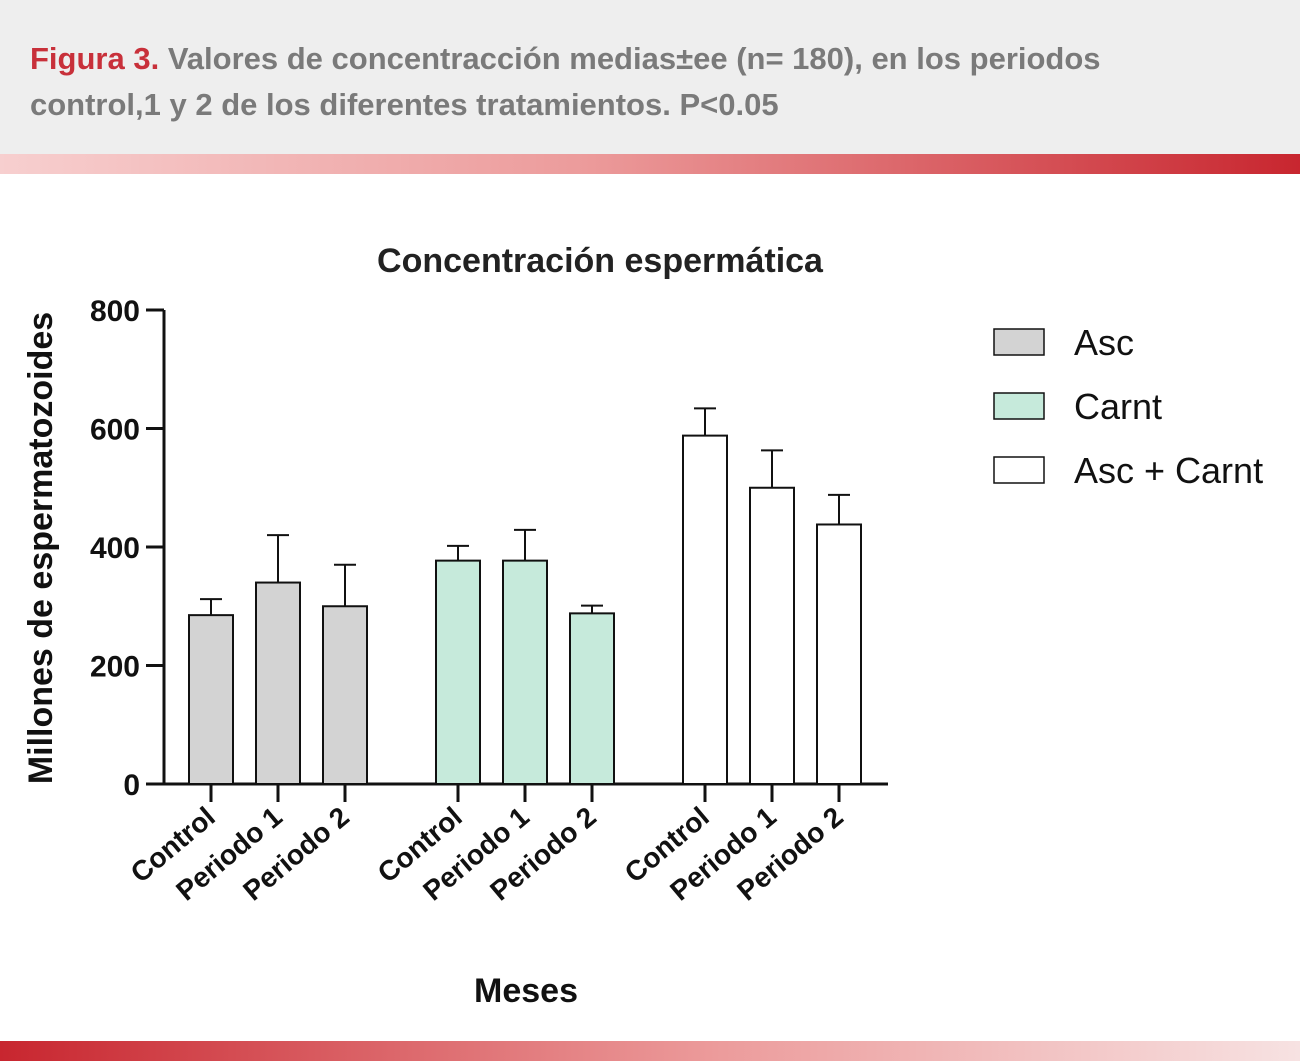 This screenshot has height=1061, width=1300. Describe the element at coordinates (115, 667) in the screenshot. I see `y-tick-label: 200` at that location.